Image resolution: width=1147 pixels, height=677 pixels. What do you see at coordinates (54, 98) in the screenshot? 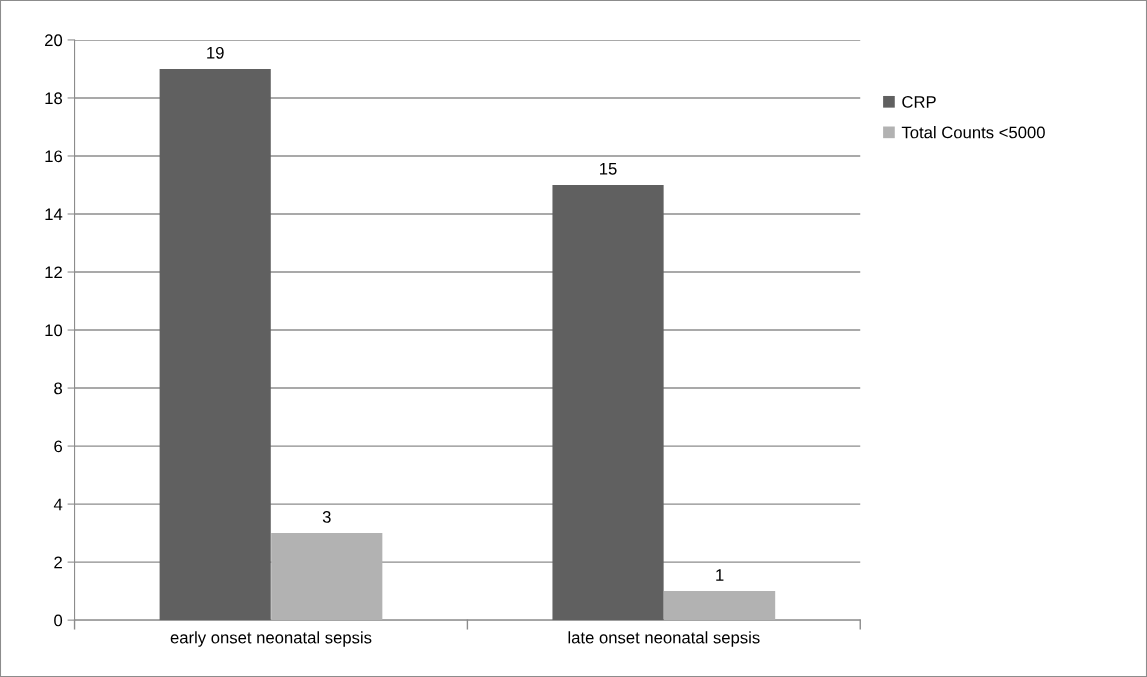
I see `y-tick-label: 18` at bounding box center [54, 98].